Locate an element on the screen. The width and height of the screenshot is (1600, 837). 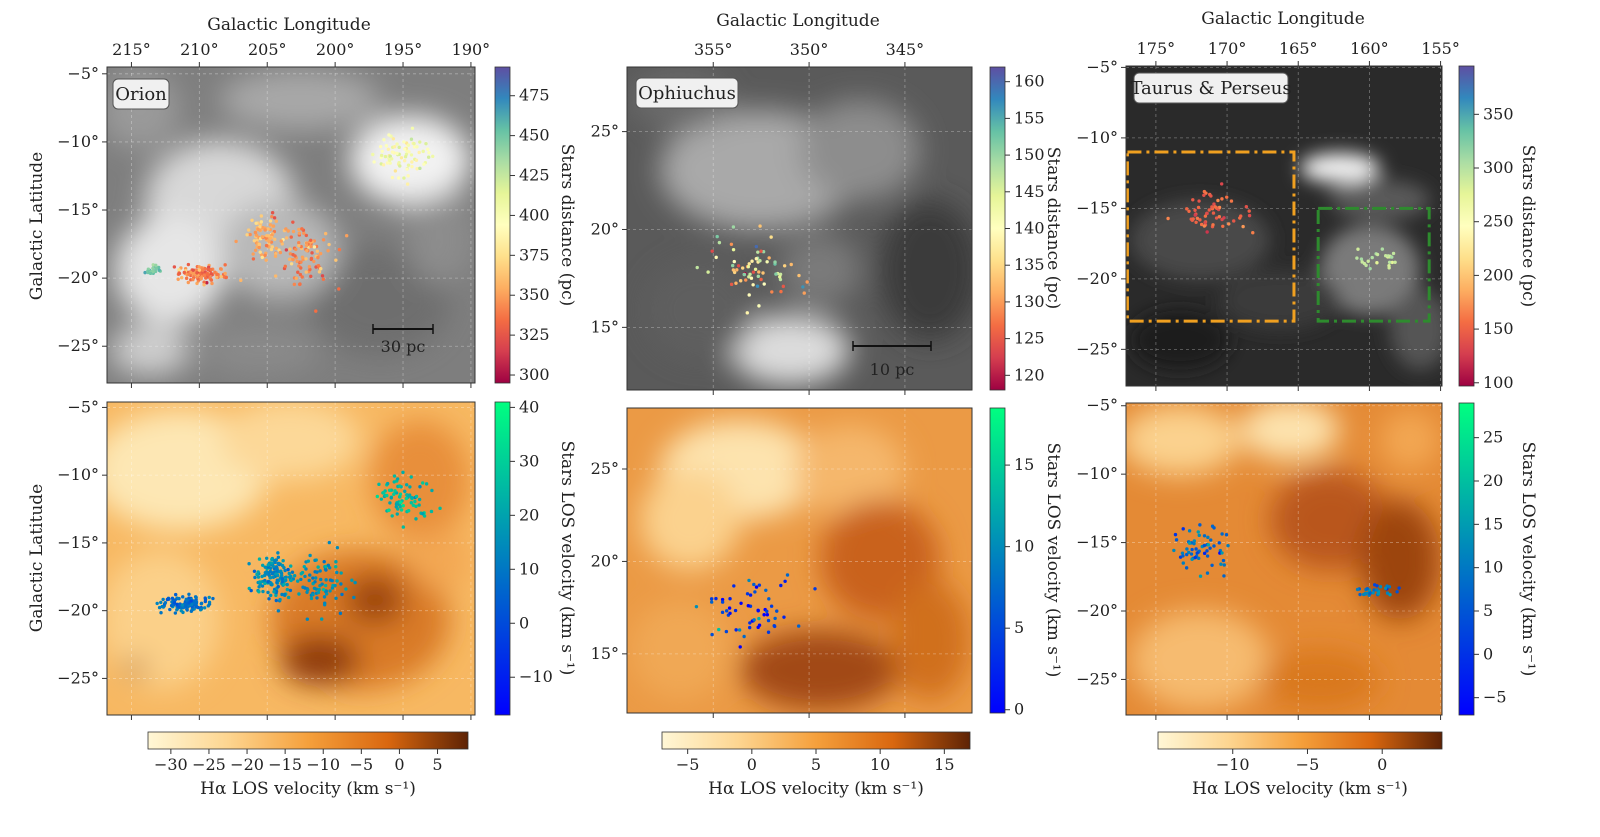
y-tick-label: −20° is located at coordinates (78, 610).